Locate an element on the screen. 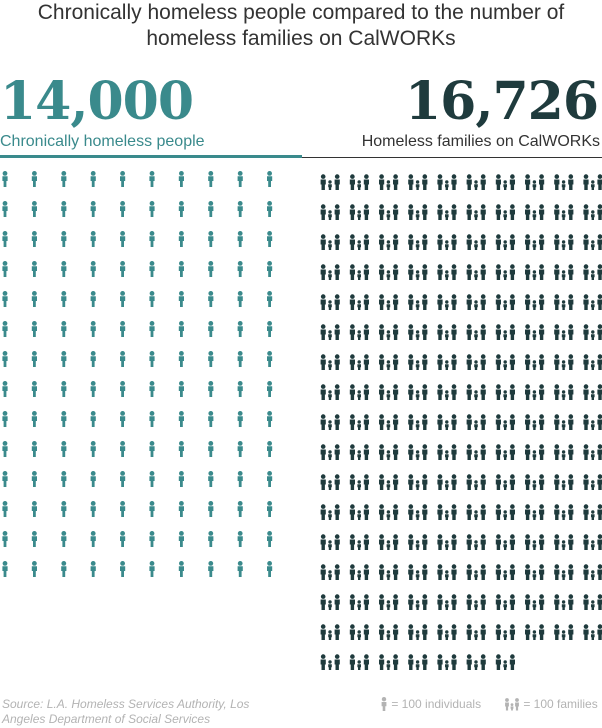 This screenshot has height=728, width=602. individuals-divider is located at coordinates (151, 156).